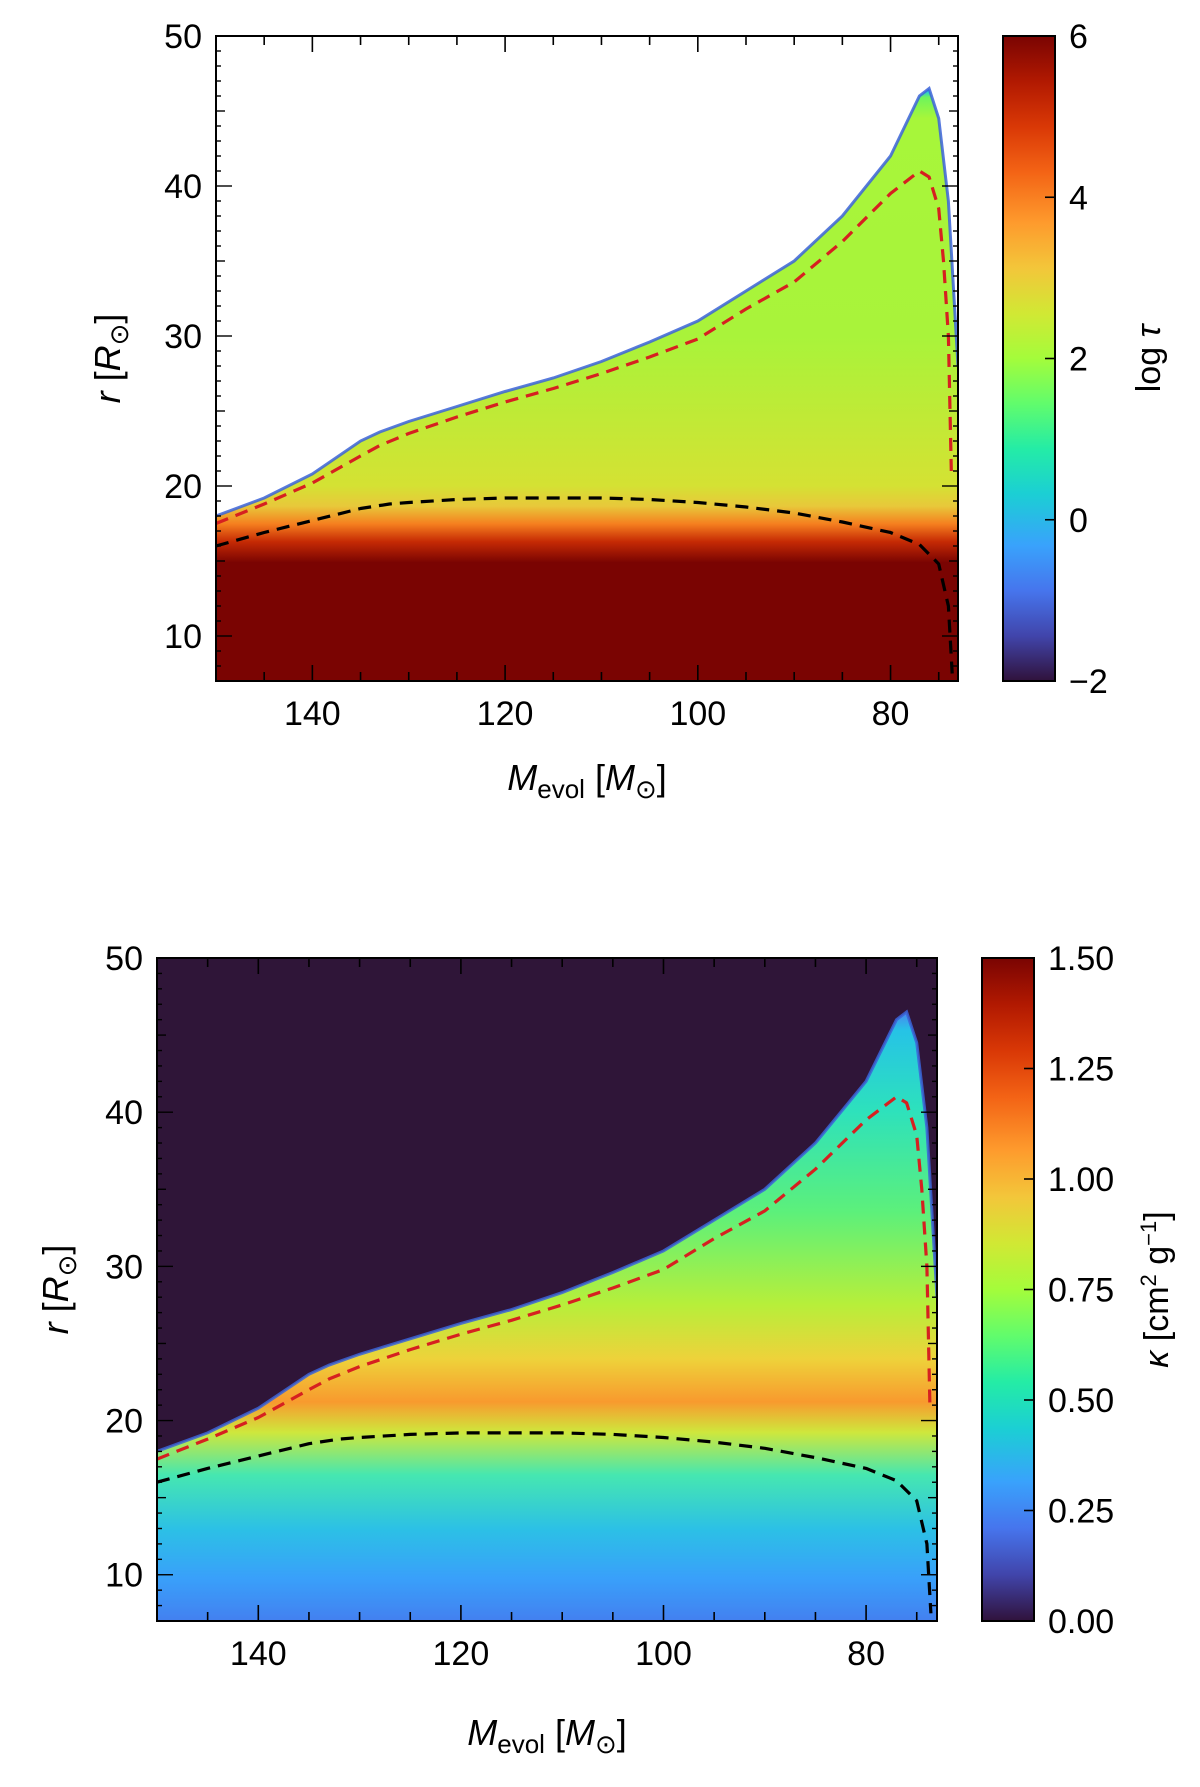 This screenshot has width=1200, height=1787. Describe the element at coordinates (1078, 37) in the screenshot. I see `colorbar-tick-label: 6` at that location.